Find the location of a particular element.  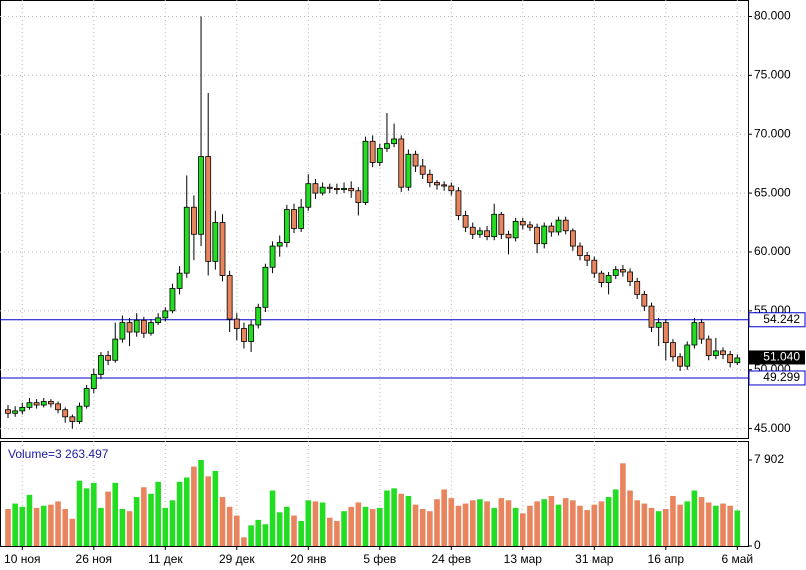

x-tick-label: 11 дек is located at coordinates (165, 559).